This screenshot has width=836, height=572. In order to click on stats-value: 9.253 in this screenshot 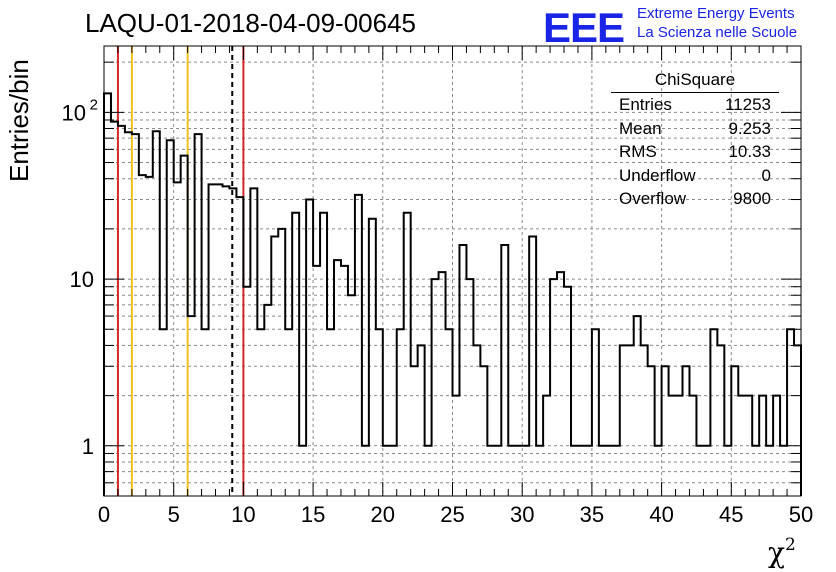, I will do `click(749, 128)`.